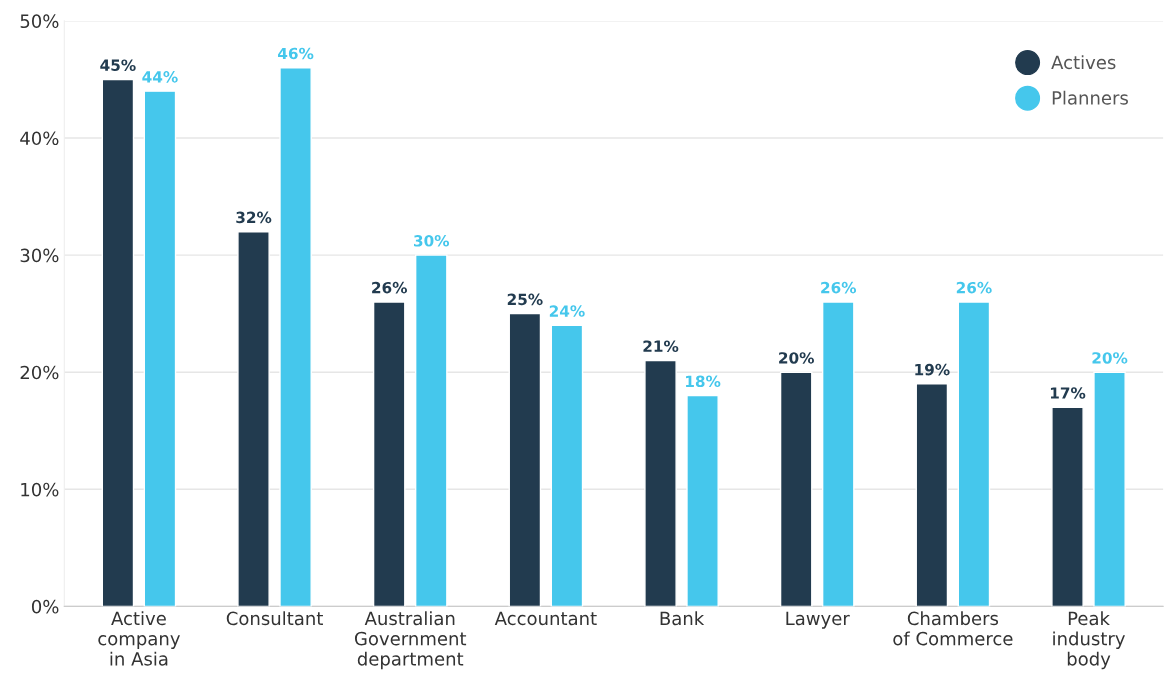  What do you see at coordinates (274, 618) in the screenshot?
I see `x-tick-label: Consultant` at bounding box center [274, 618].